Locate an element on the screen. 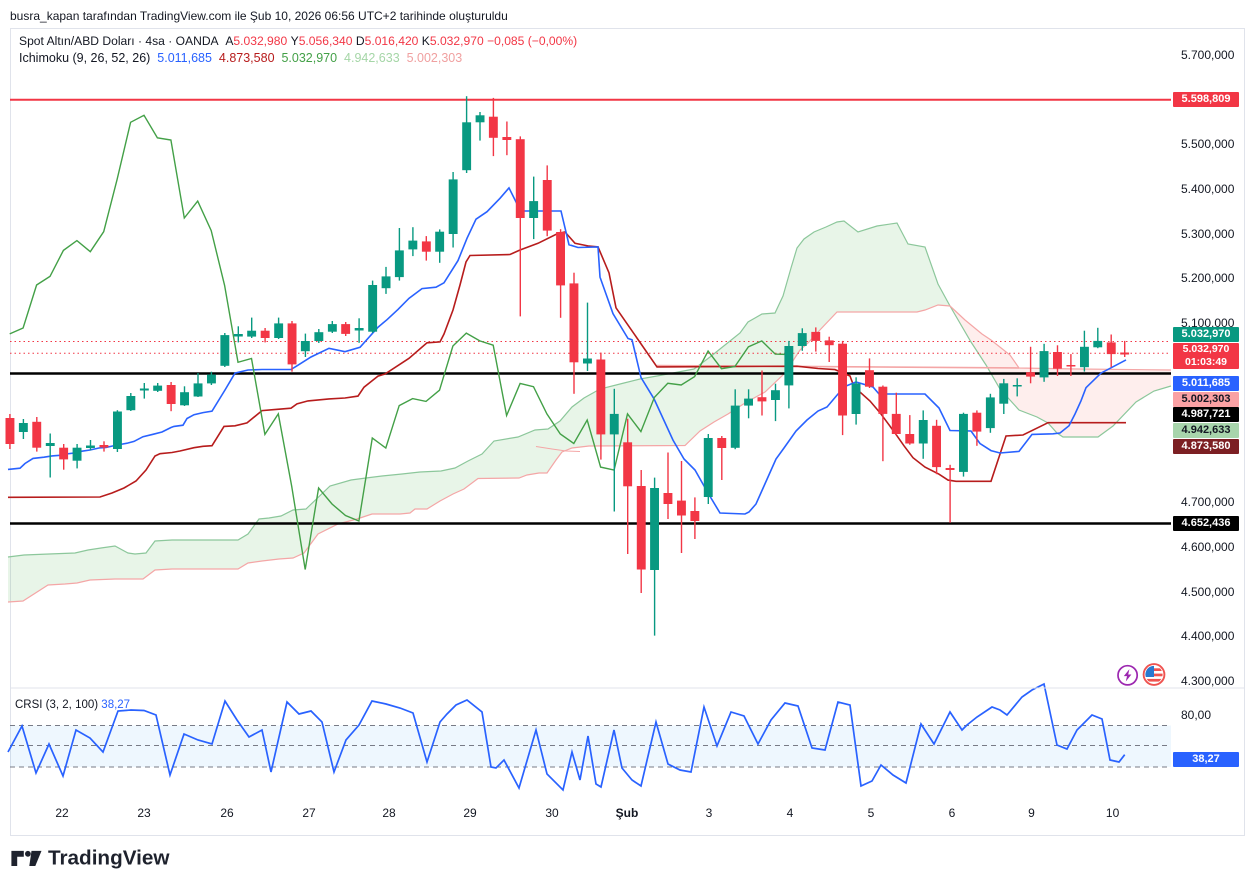  svg-text: TradingView is located at coordinates (109, 858).